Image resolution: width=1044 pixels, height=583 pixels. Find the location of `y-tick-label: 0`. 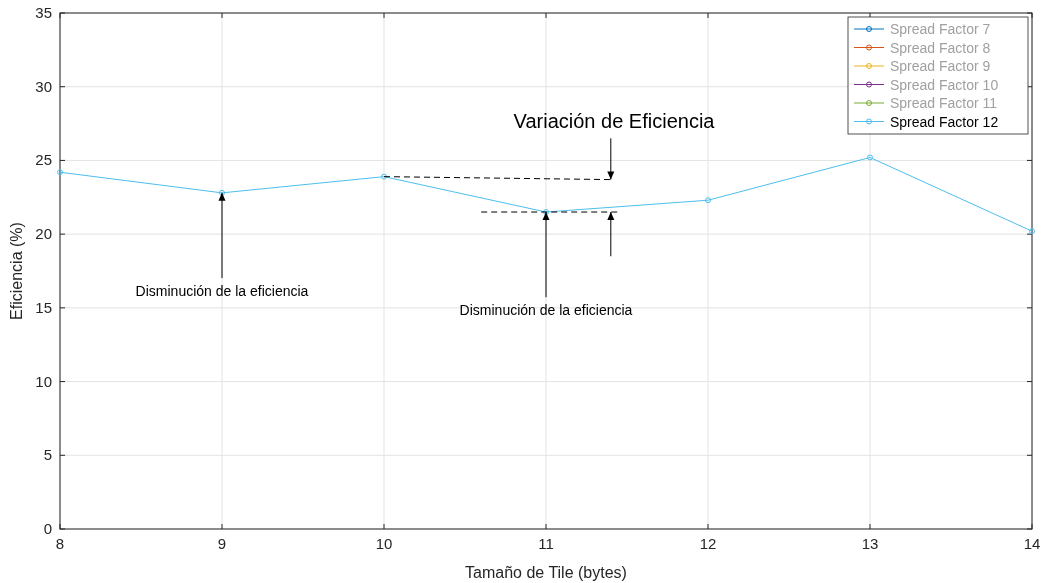

y-tick-label: 0 is located at coordinates (47, 528).